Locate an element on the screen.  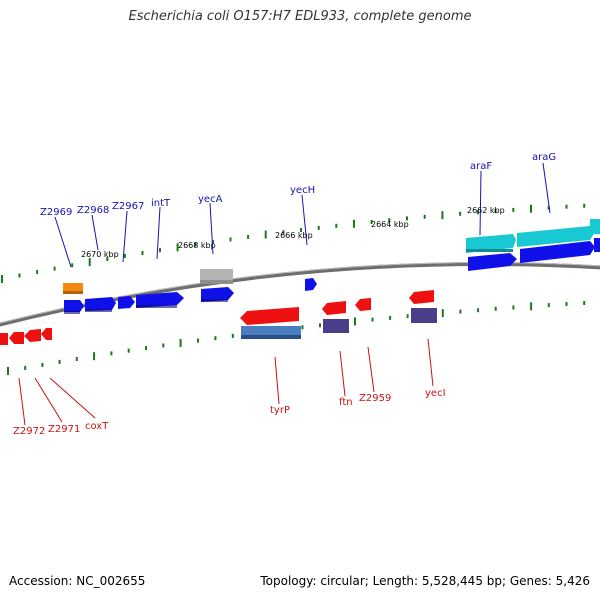
tick-label: 2666 kbp is located at coordinates (294, 235).